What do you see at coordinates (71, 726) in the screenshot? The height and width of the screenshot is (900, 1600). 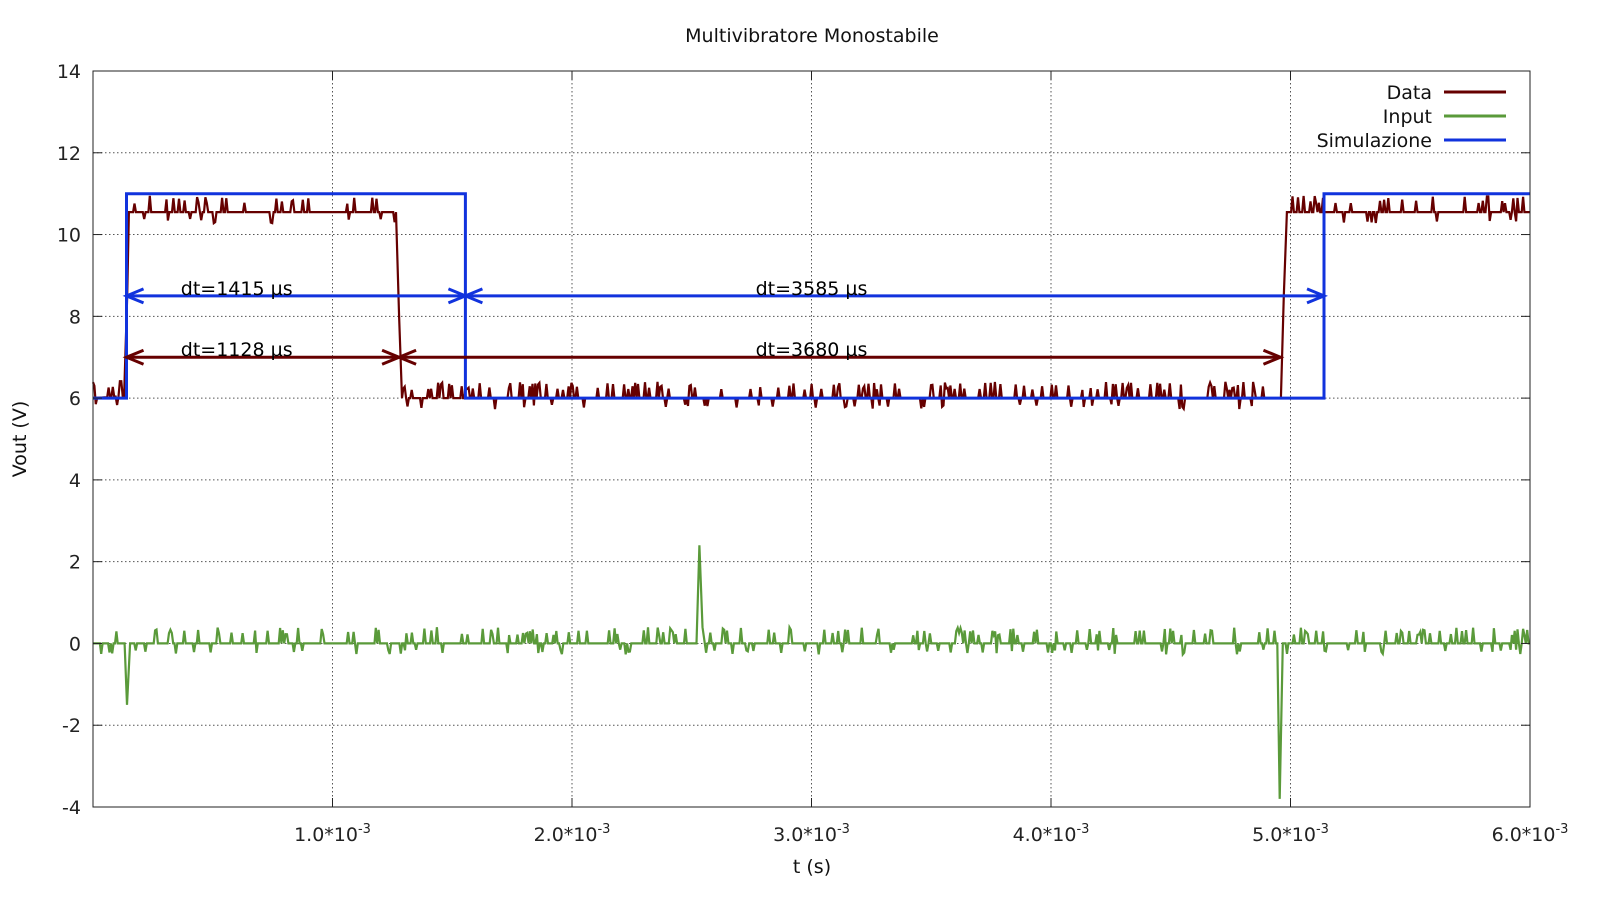 I see `y-tick-label: -2` at bounding box center [71, 726].